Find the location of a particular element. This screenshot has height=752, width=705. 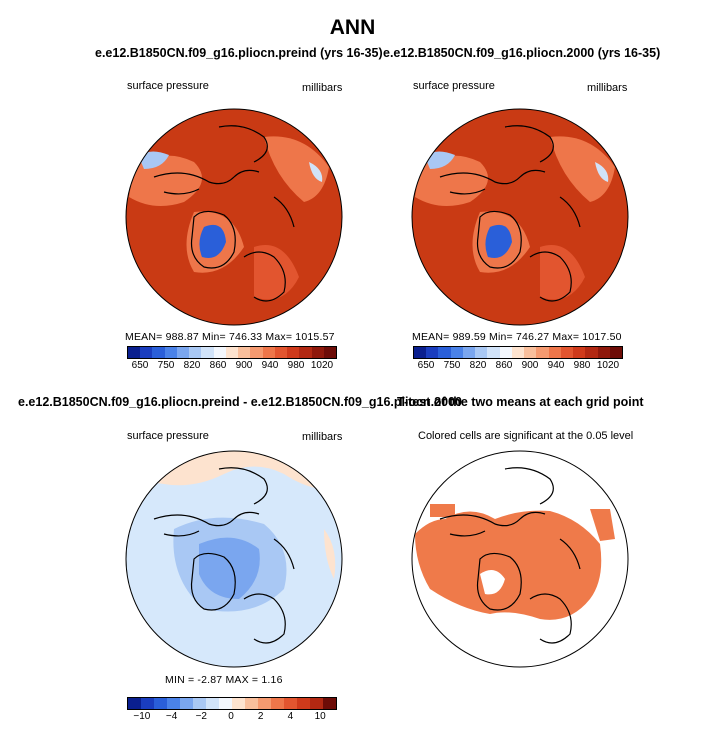

colorbar-tick-label: 1020 is located at coordinates (608, 365).